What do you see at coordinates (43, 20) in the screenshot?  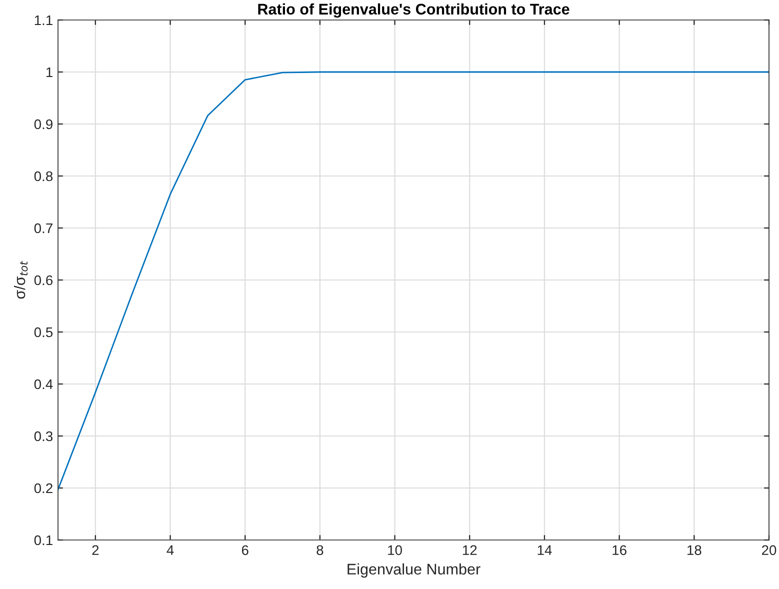 I see `y-tick-label: 1.1` at bounding box center [43, 20].